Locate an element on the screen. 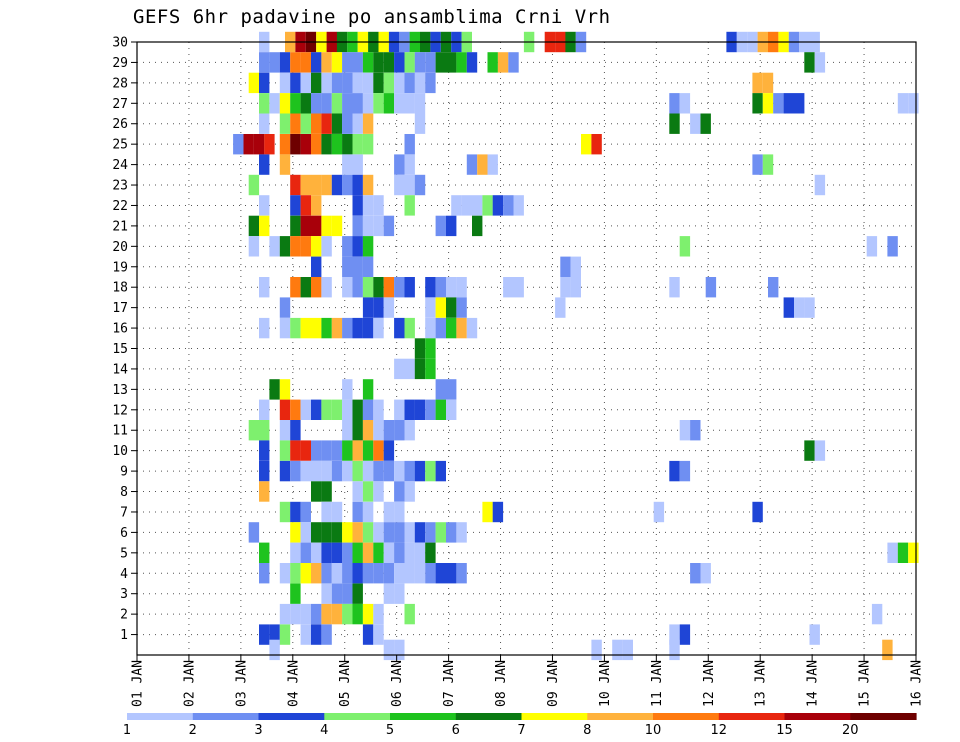 The width and height of the screenshot is (960, 742). y-tick-label: 4 is located at coordinates (124, 574).